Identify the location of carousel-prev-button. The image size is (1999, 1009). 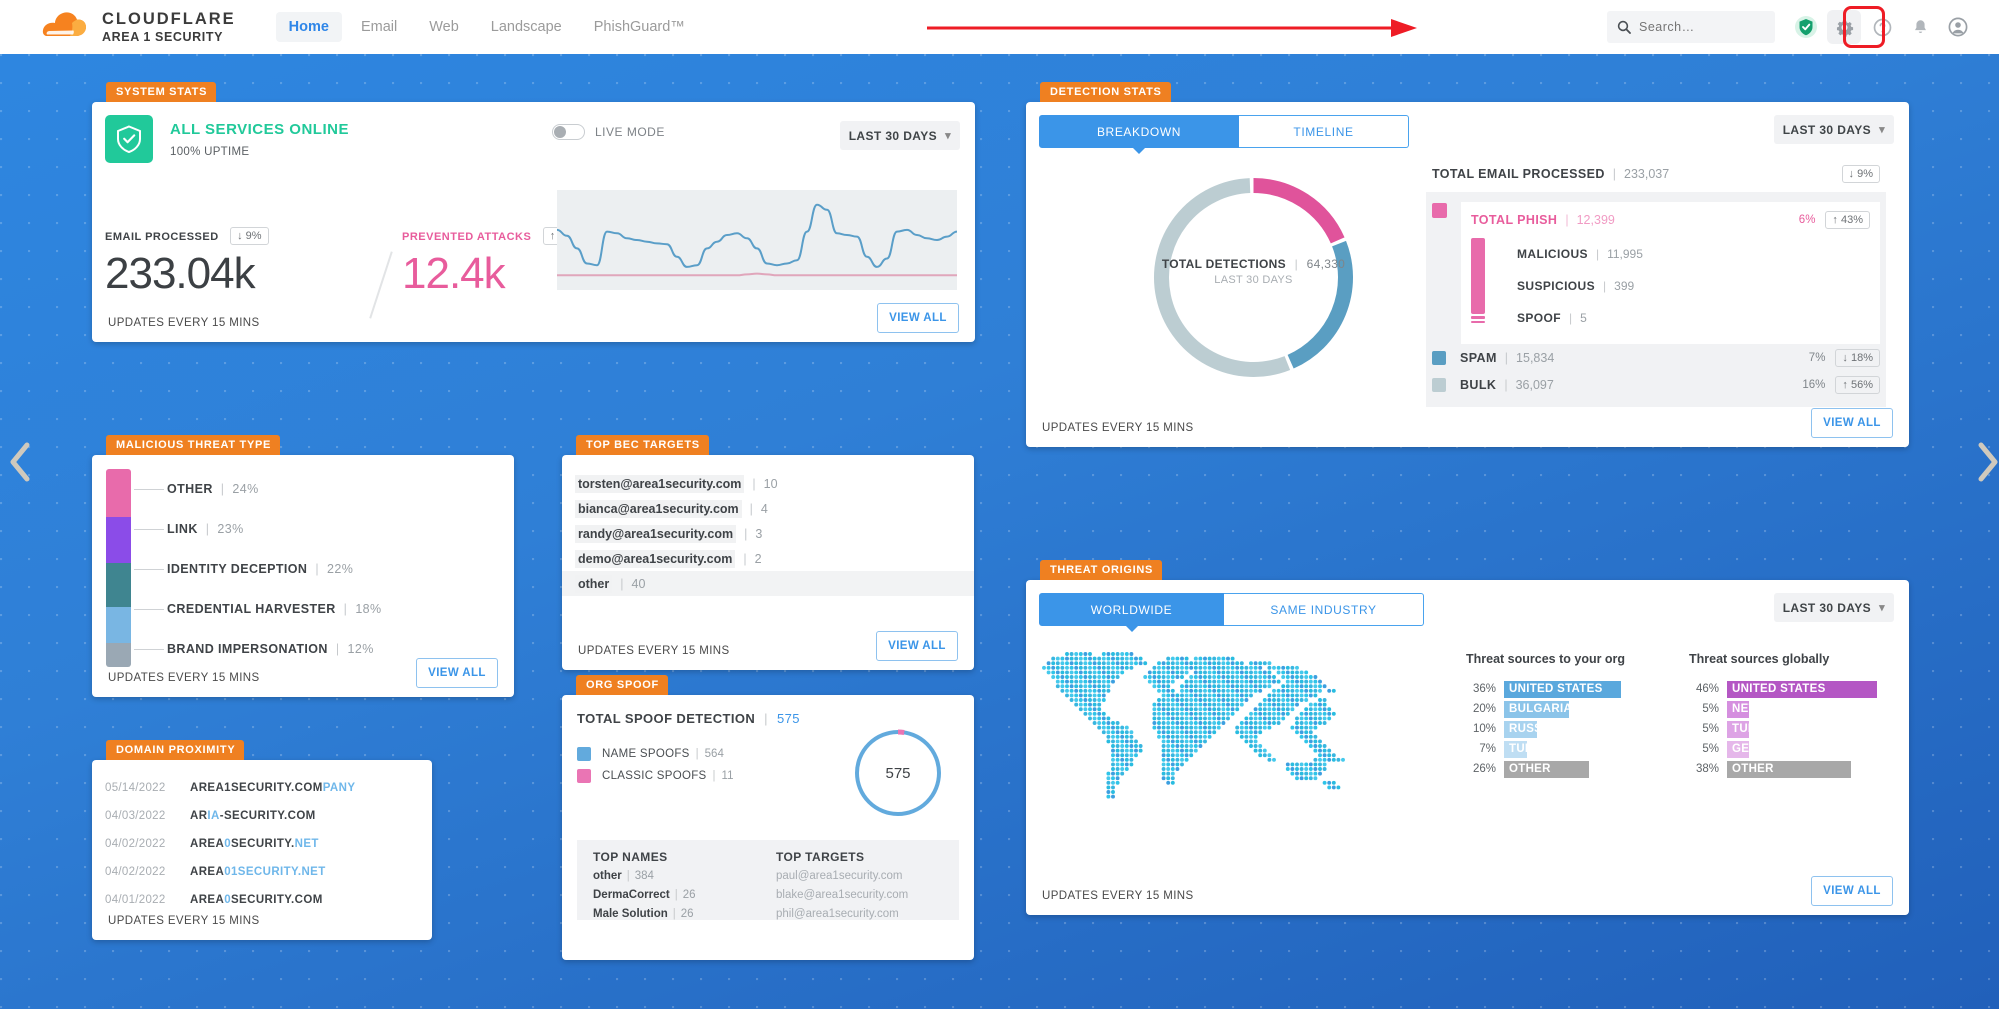
(20, 466).